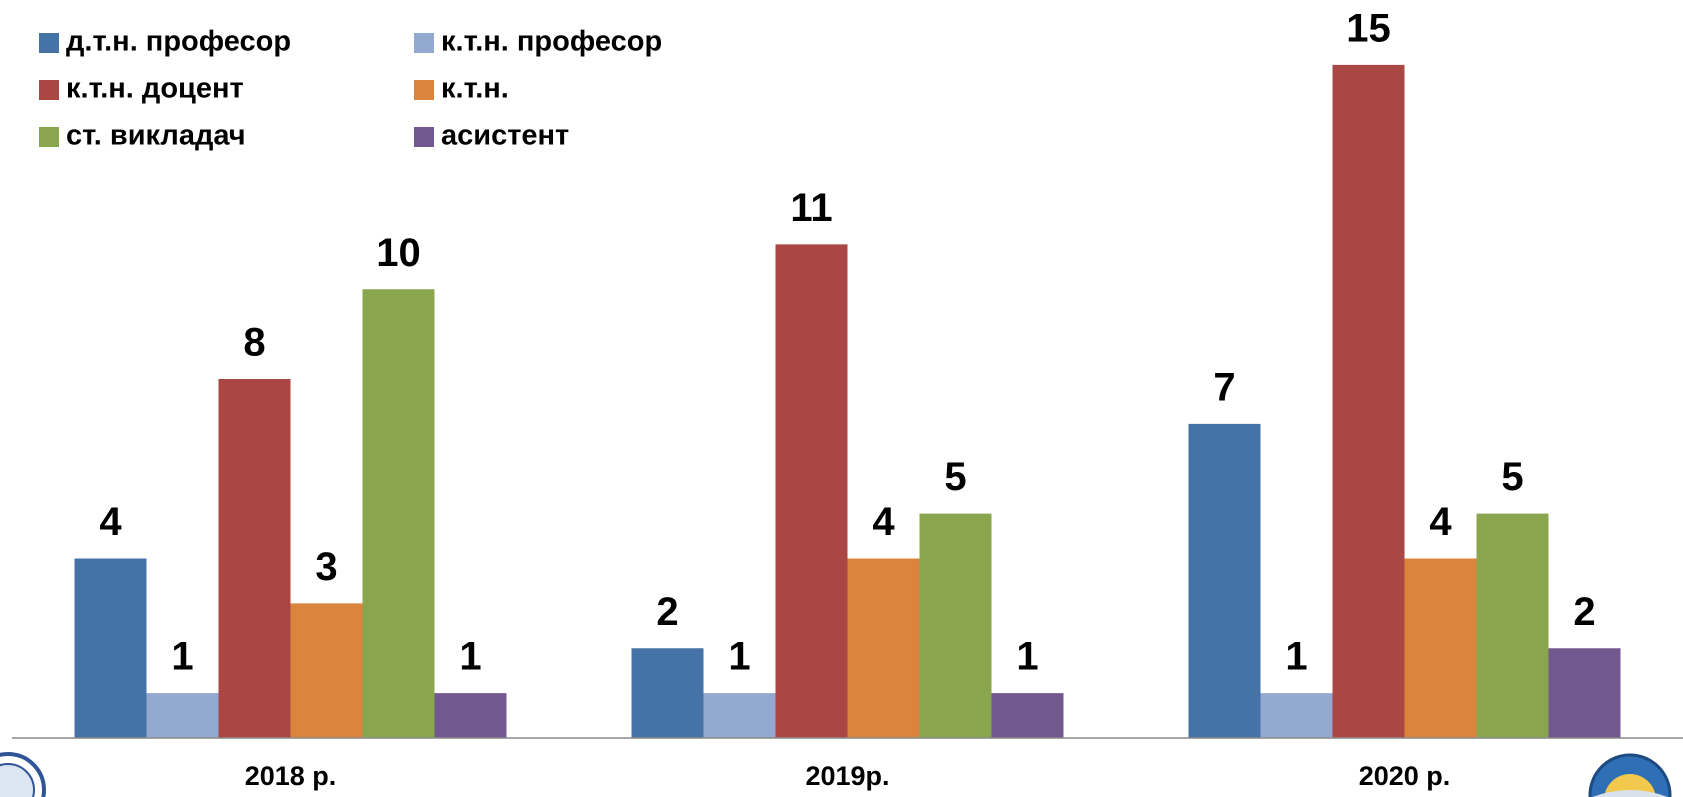 The height and width of the screenshot is (797, 1683). What do you see at coordinates (811, 208) in the screenshot?
I see `data-label: 11` at bounding box center [811, 208].